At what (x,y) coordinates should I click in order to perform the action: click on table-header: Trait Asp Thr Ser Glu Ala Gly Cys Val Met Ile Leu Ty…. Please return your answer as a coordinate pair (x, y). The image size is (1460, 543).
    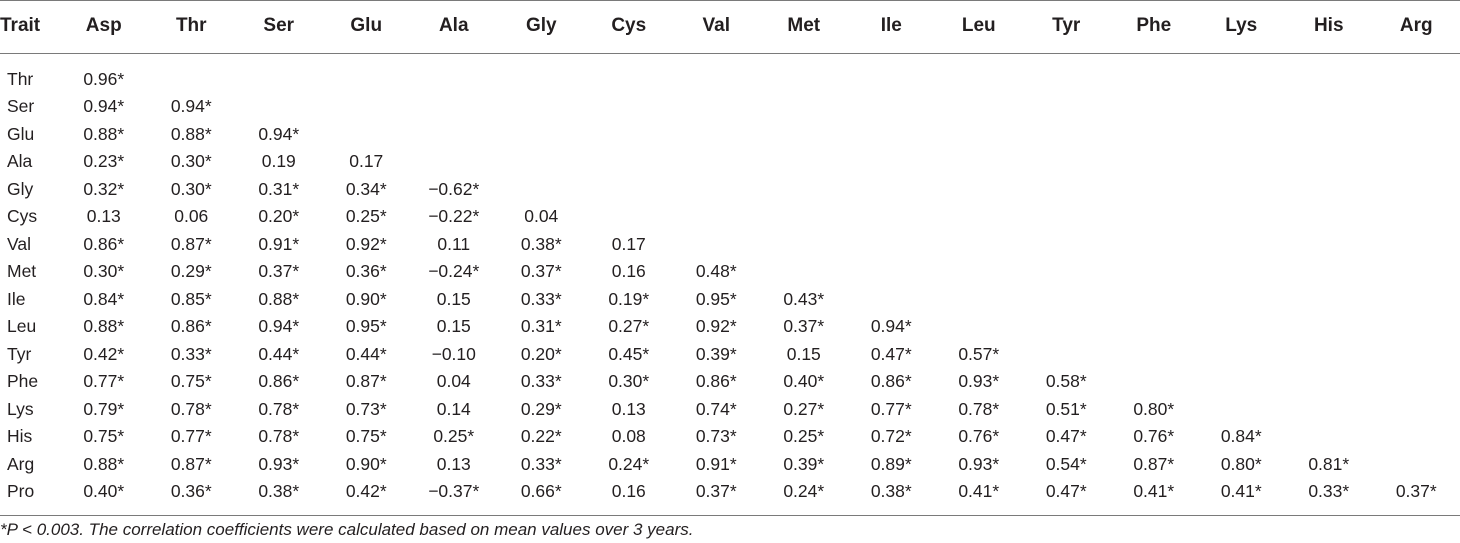
    Looking at the image, I should click on (730, 27).